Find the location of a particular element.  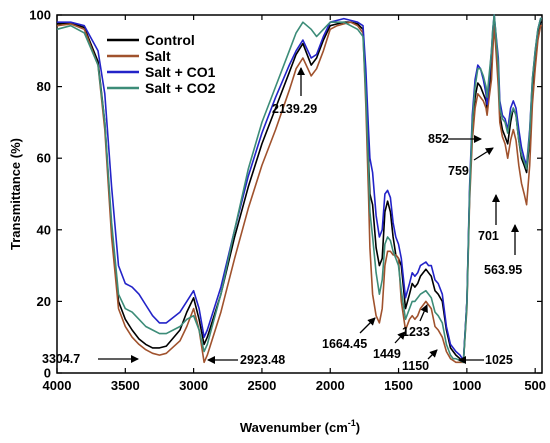

x-axis-label-superscript: -1 is located at coordinates (352, 423).